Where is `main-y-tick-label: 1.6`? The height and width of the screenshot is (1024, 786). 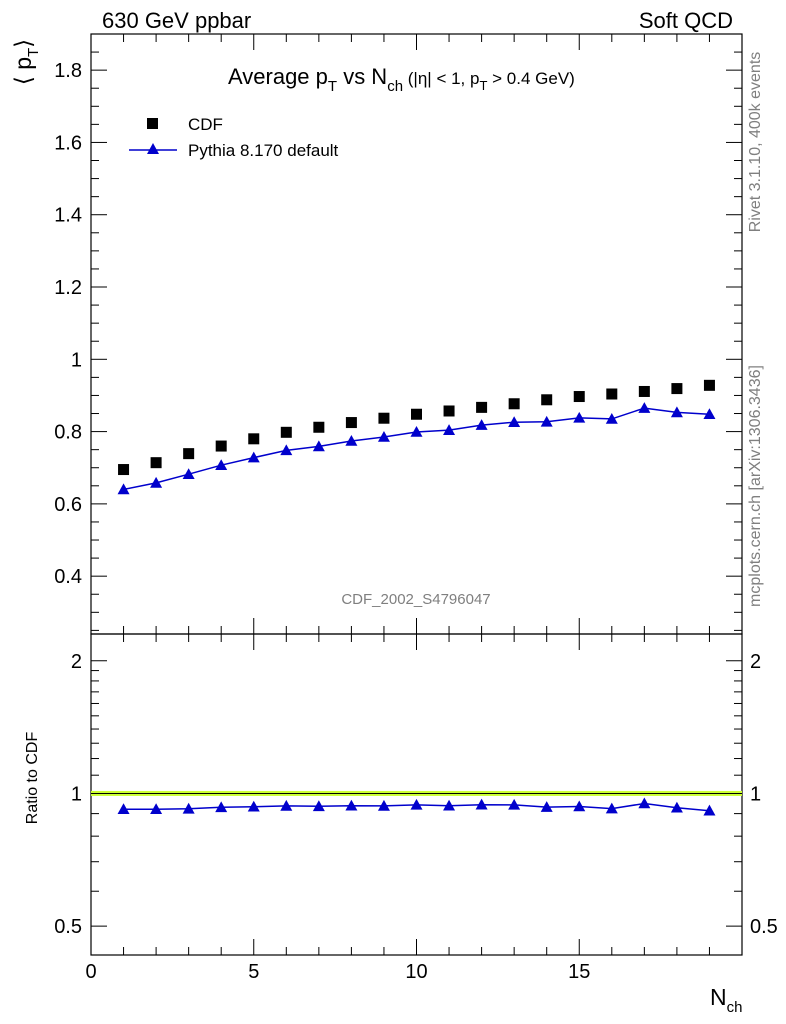
main-y-tick-label: 1.6 is located at coordinates (68, 143).